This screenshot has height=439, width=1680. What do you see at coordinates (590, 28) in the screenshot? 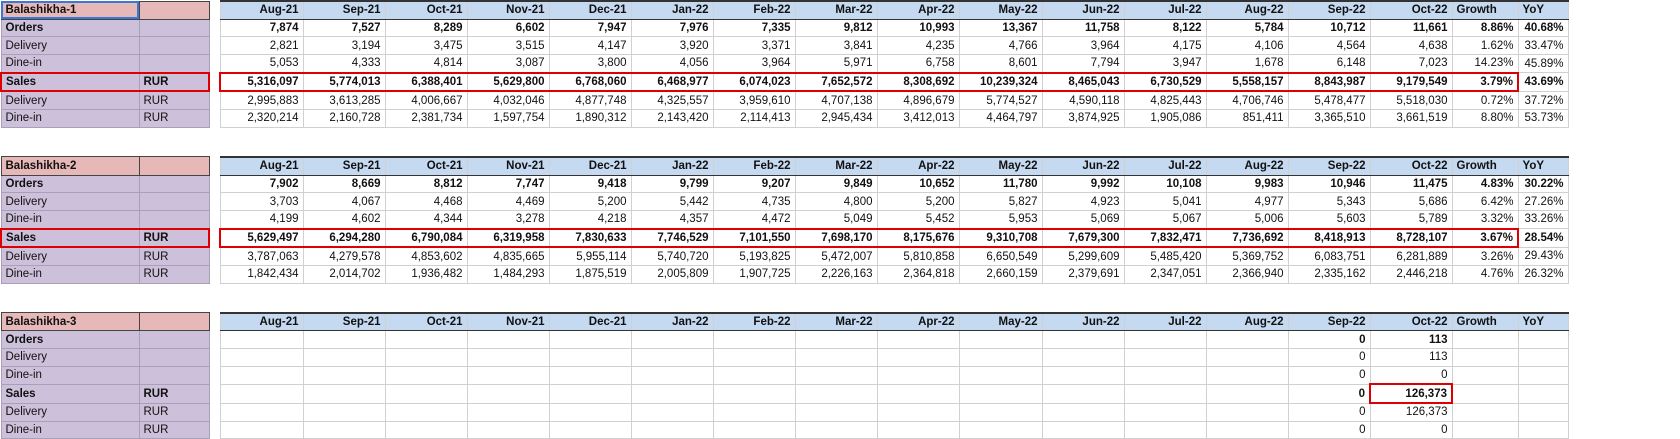
I see `value-cell: 7,947` at bounding box center [590, 28].